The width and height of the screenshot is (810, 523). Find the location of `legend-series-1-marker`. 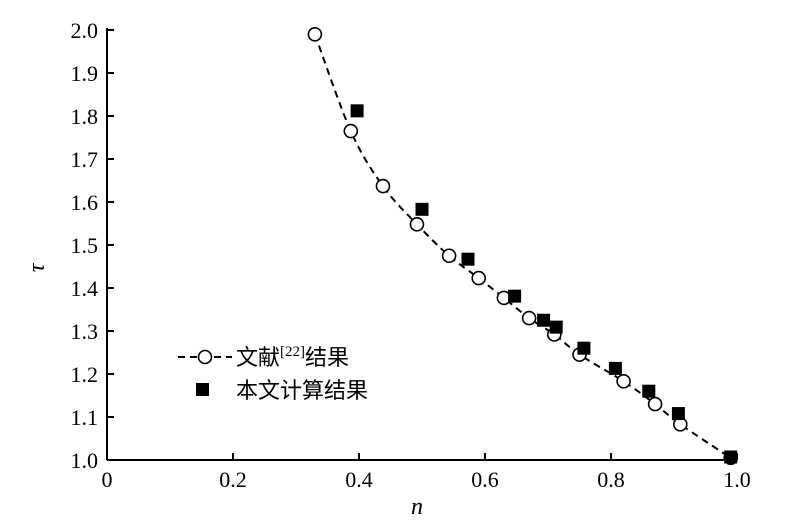

legend-series-1-marker is located at coordinates (205, 357).